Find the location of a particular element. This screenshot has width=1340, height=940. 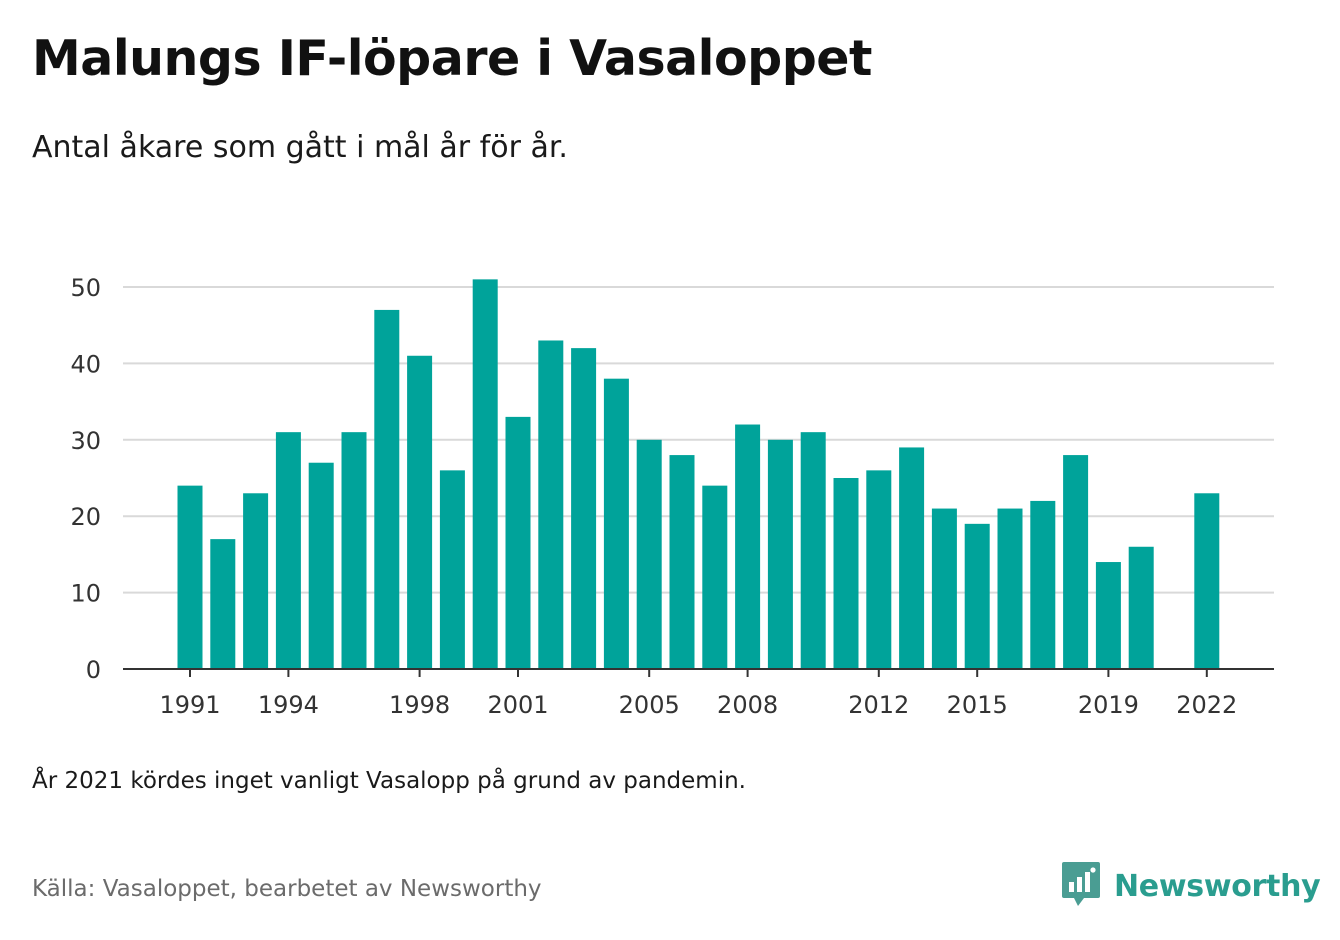

bar-2015 is located at coordinates (977, 596).